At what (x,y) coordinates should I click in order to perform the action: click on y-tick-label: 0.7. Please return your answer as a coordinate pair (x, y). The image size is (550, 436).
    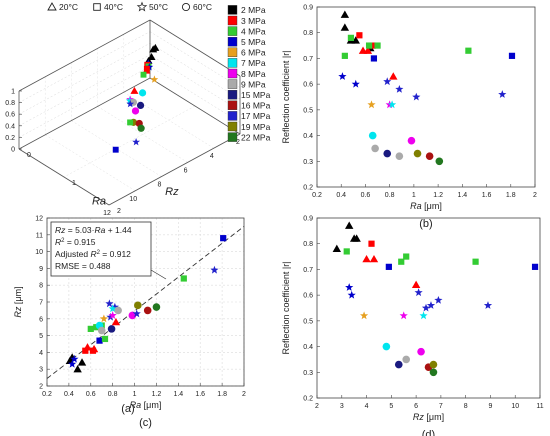
    Looking at the image, I should click on (308, 59).